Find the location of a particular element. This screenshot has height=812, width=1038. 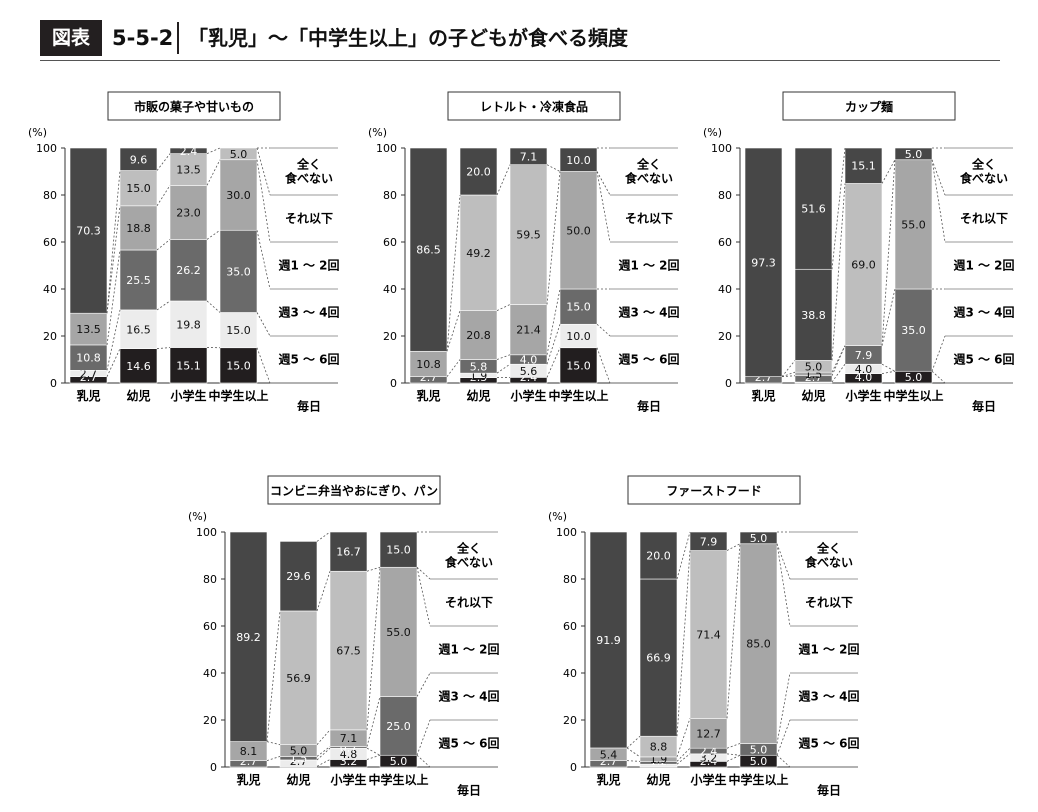

legend-label: 週3 ～ 4回 is located at coordinates (468, 696).